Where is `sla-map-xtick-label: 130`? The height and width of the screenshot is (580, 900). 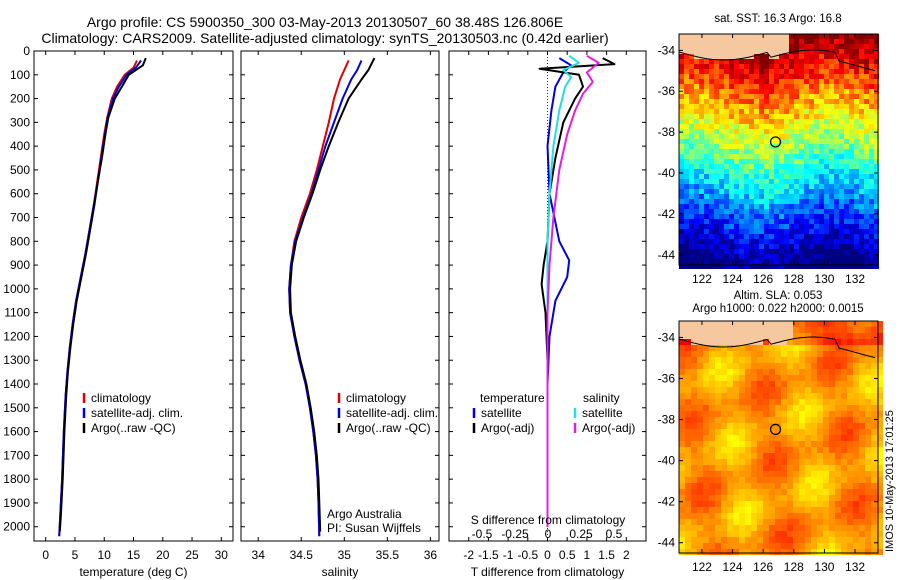
sla-map-xtick-label: 130 is located at coordinates (824, 567).